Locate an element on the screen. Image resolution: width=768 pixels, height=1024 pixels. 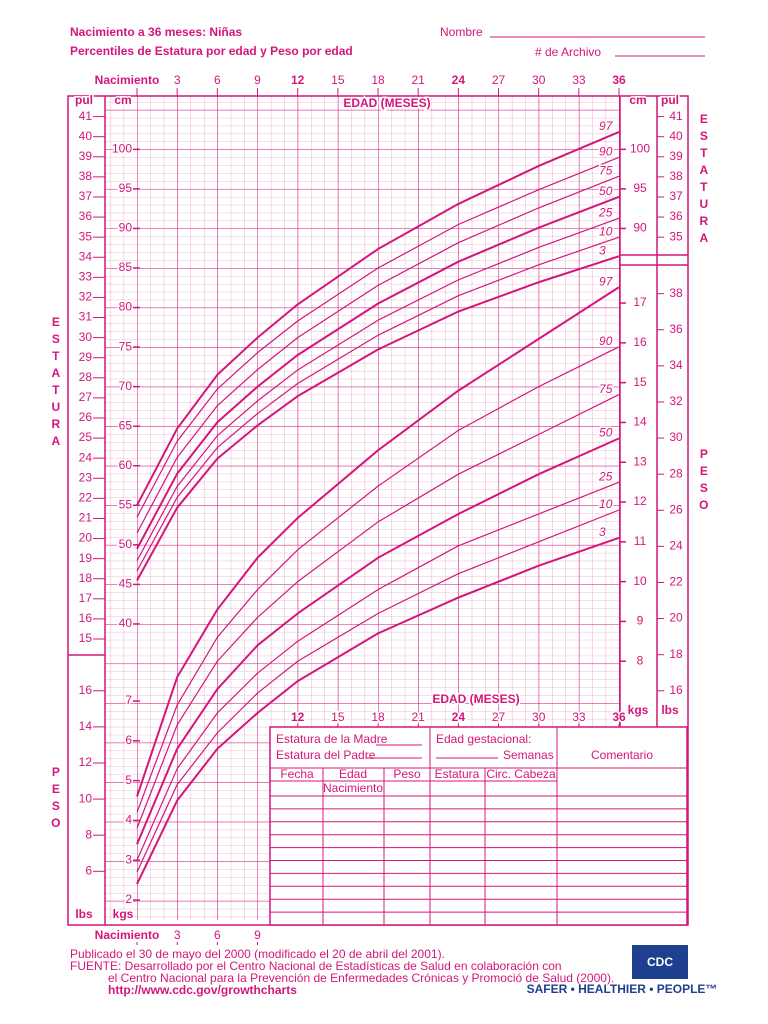
y2-tick-label: 38 is located at coordinates (676, 293).